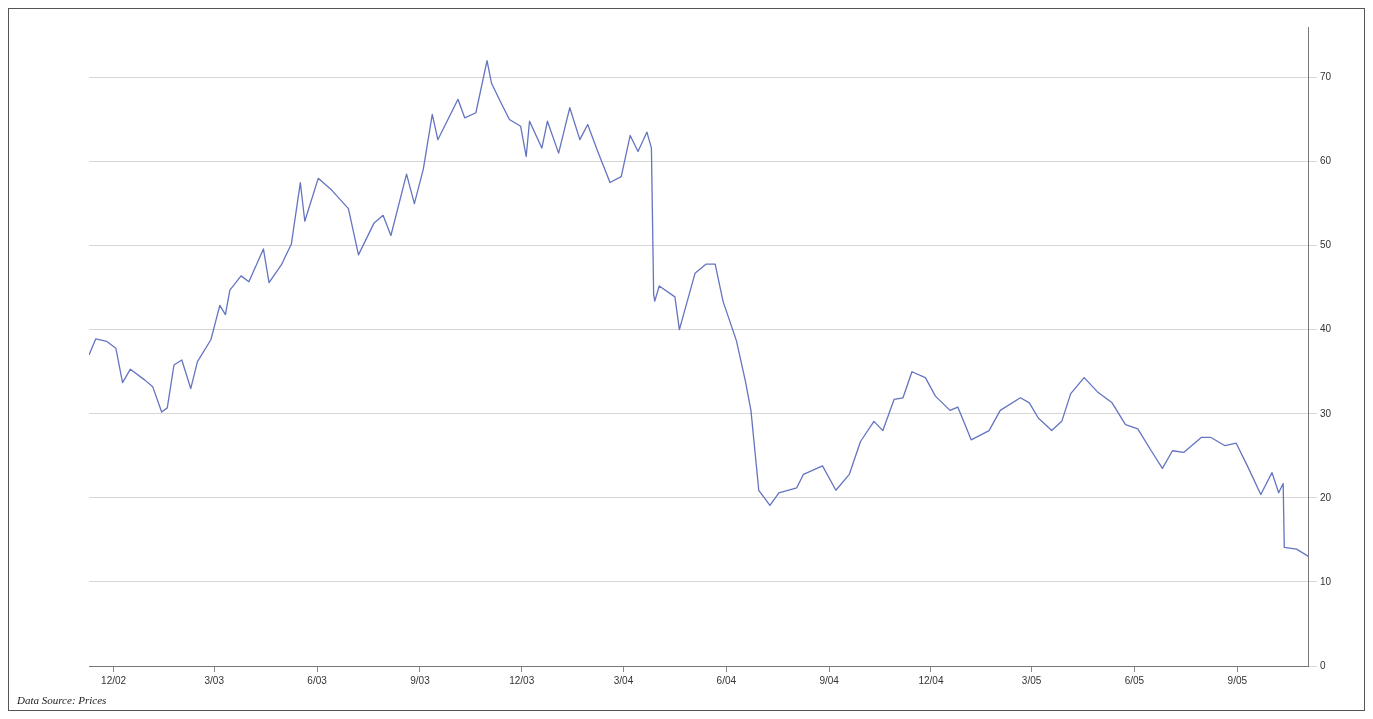 The image size is (1373, 719). Describe the element at coordinates (522, 680) in the screenshot. I see `x-tick-label: 12/03` at that location.